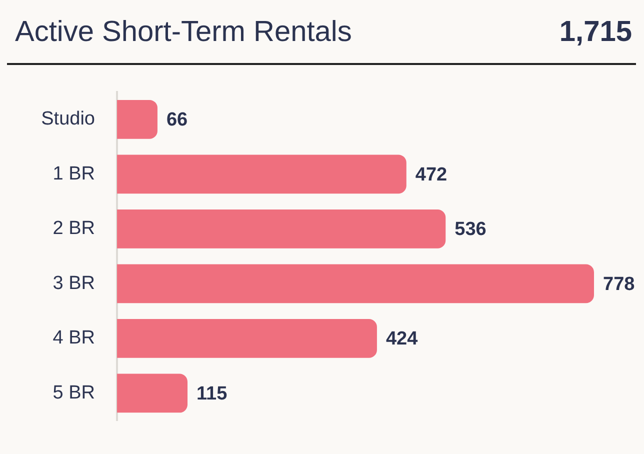  What do you see at coordinates (402, 339) in the screenshot?
I see `data-label: 424` at bounding box center [402, 339].